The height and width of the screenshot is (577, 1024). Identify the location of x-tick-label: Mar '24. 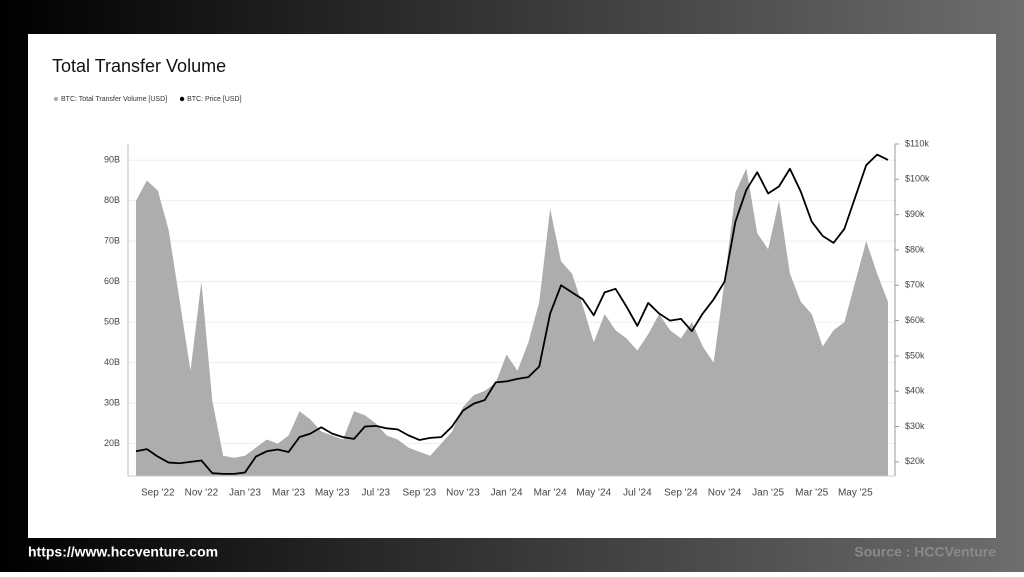
(550, 493).